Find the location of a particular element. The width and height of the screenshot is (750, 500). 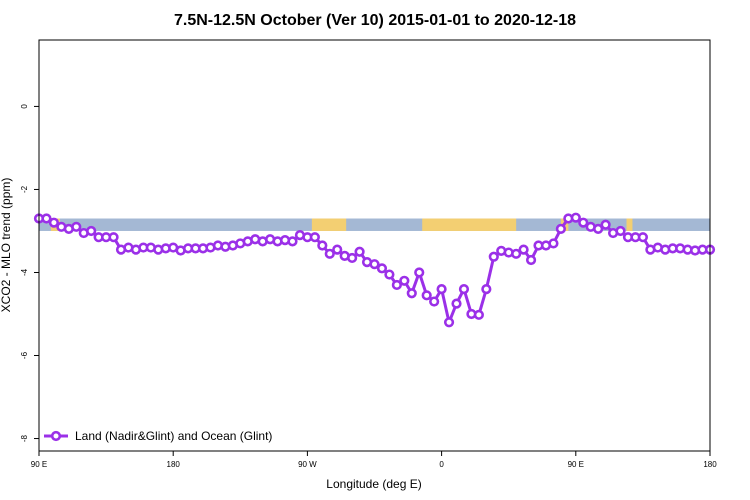

ocean-band is located at coordinates (374, 224).